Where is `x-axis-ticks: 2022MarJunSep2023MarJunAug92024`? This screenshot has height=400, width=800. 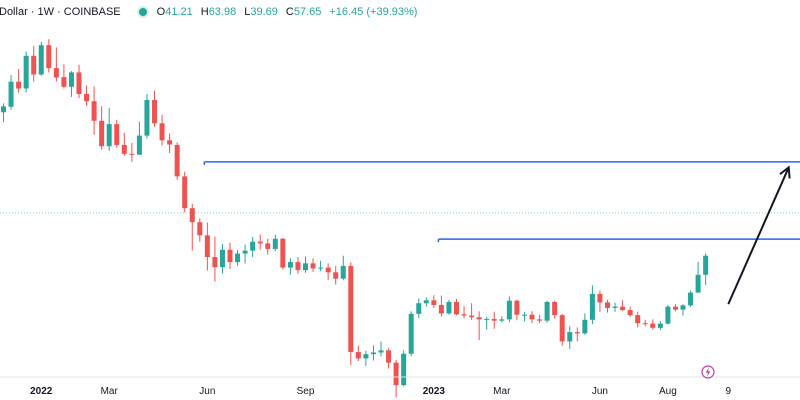 x-axis-ticks: 2022MarJunSep2023MarJunAug92024 is located at coordinates (380, 391).